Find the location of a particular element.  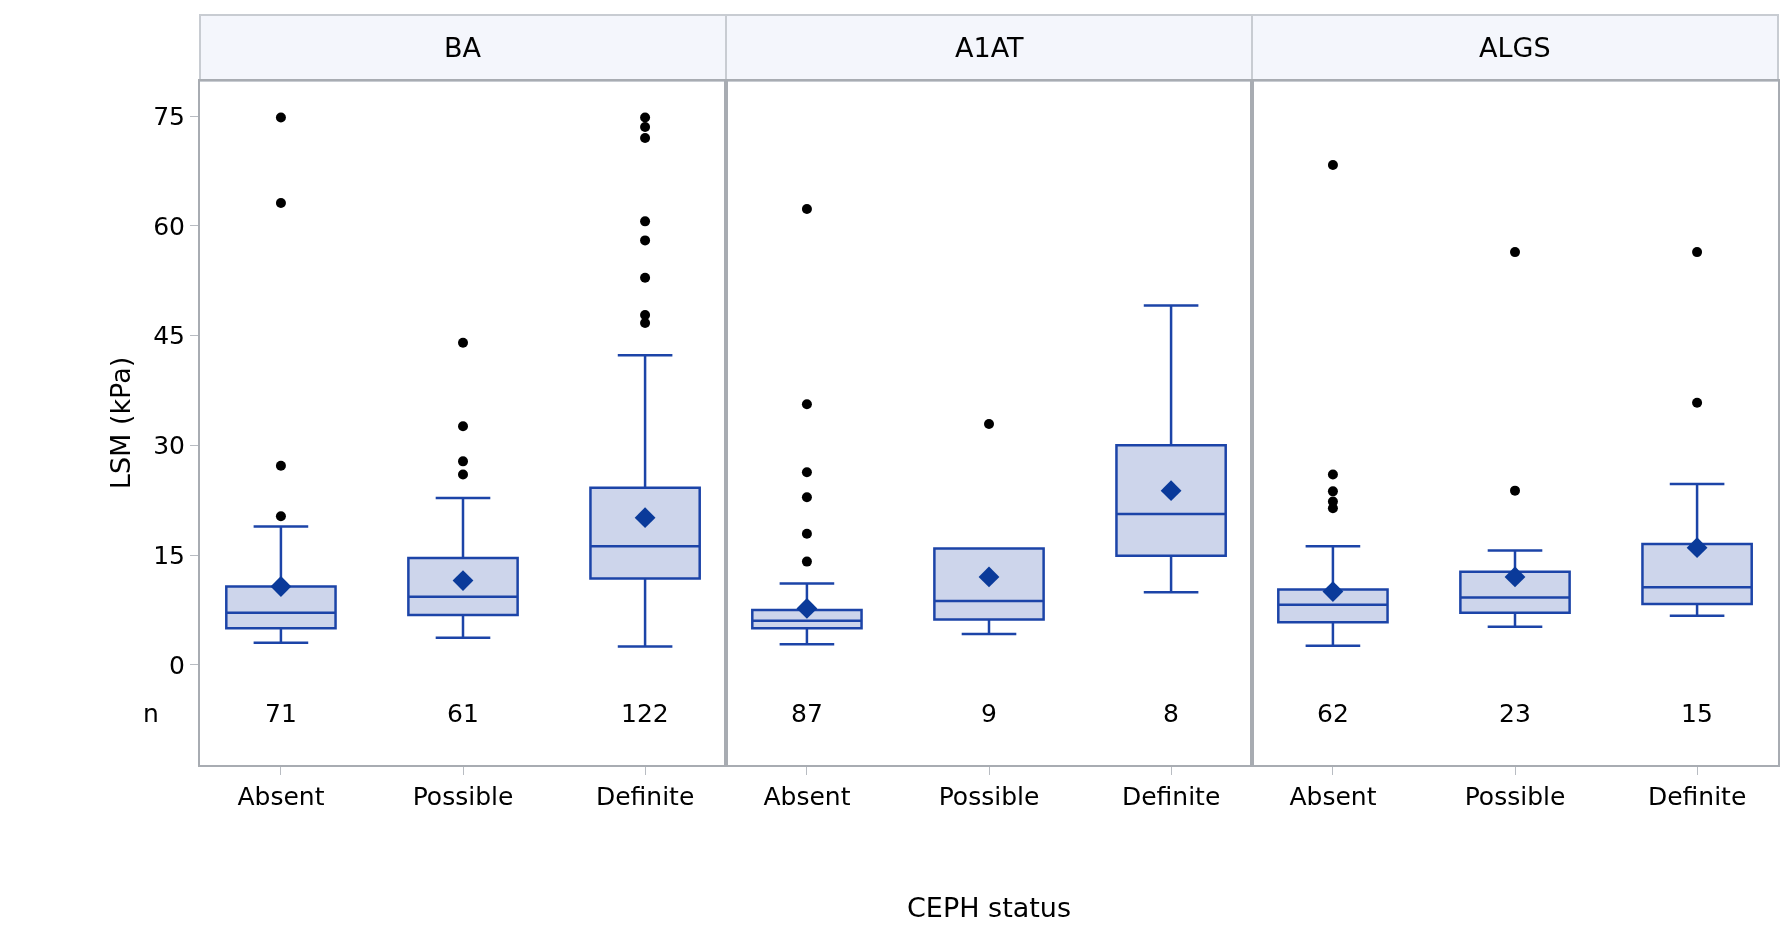

y-tick-label: 0 is located at coordinates (177, 665).